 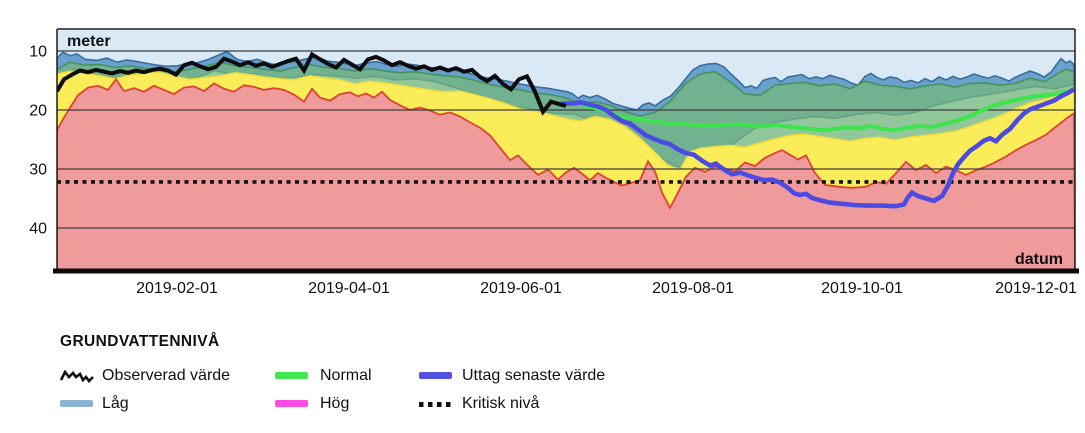 What do you see at coordinates (521, 288) in the screenshot?
I see `x-tick-label: 2019-06-01` at bounding box center [521, 288].